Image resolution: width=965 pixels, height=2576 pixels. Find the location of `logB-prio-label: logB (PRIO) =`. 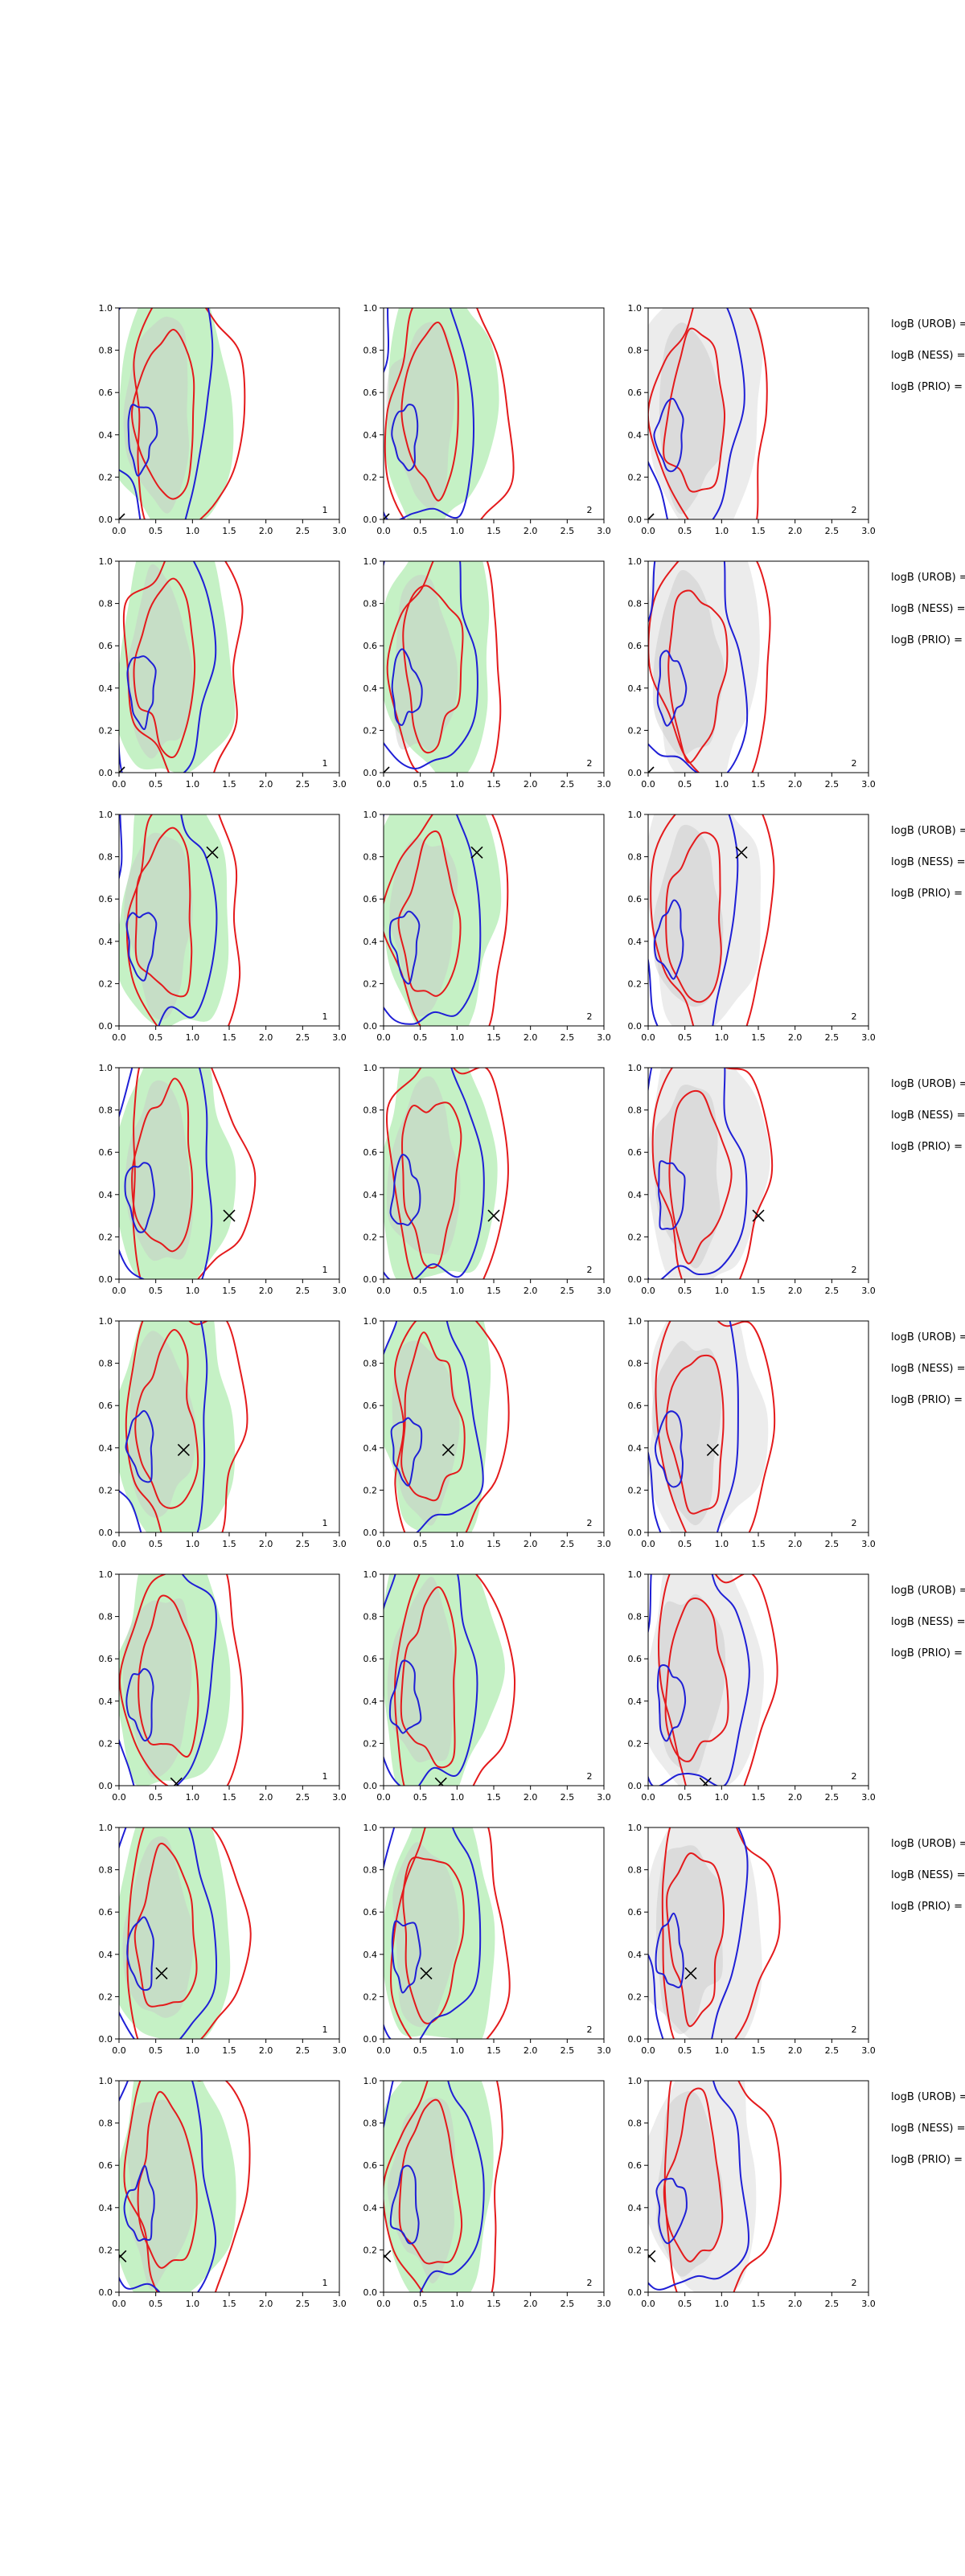

logB-prio-label: logB (PRIO) = is located at coordinates (927, 1653).